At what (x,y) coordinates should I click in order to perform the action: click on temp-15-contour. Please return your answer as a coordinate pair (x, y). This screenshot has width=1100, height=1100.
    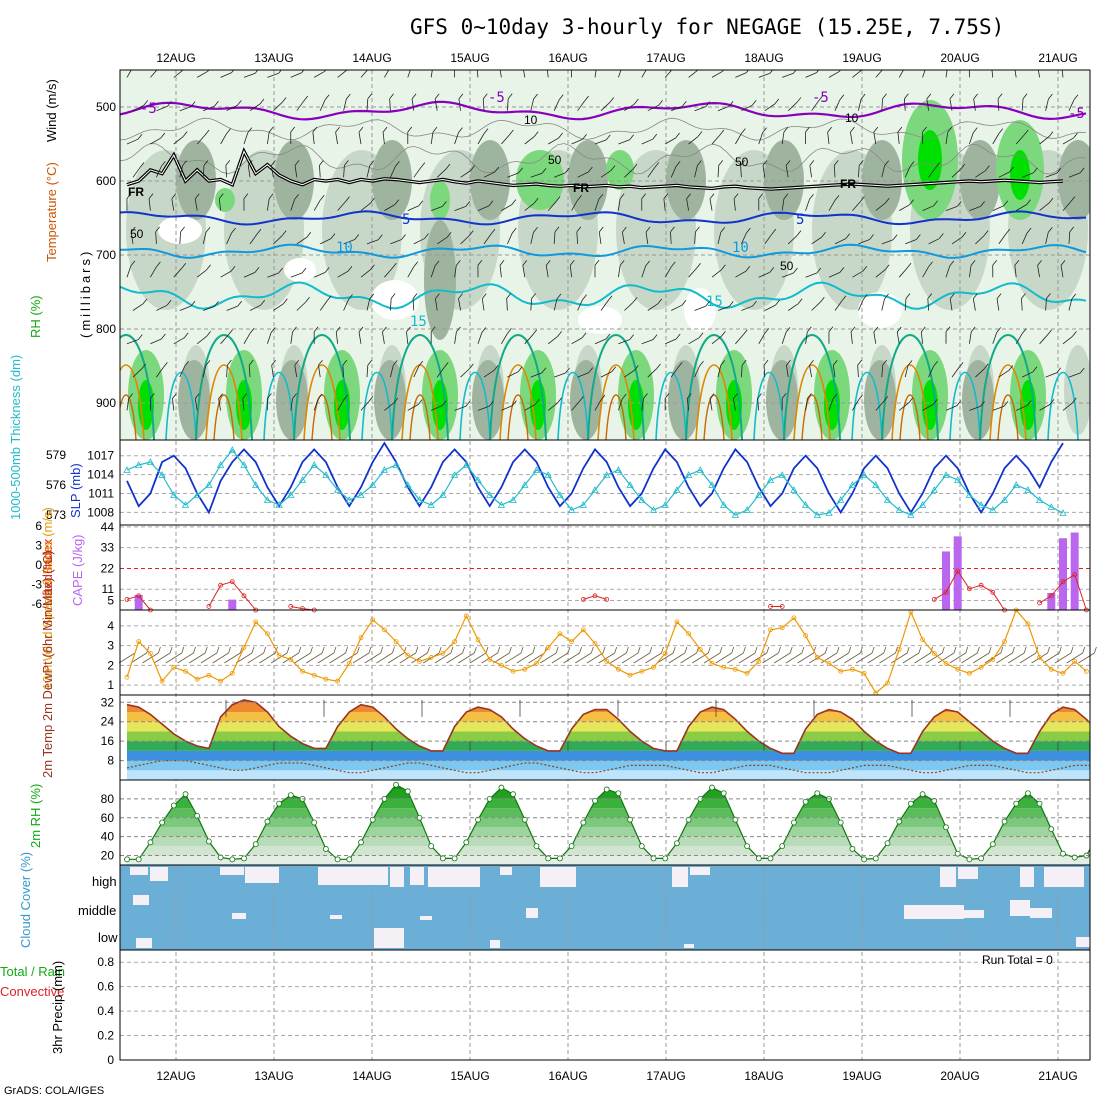
    Looking at the image, I should click on (181, 406).